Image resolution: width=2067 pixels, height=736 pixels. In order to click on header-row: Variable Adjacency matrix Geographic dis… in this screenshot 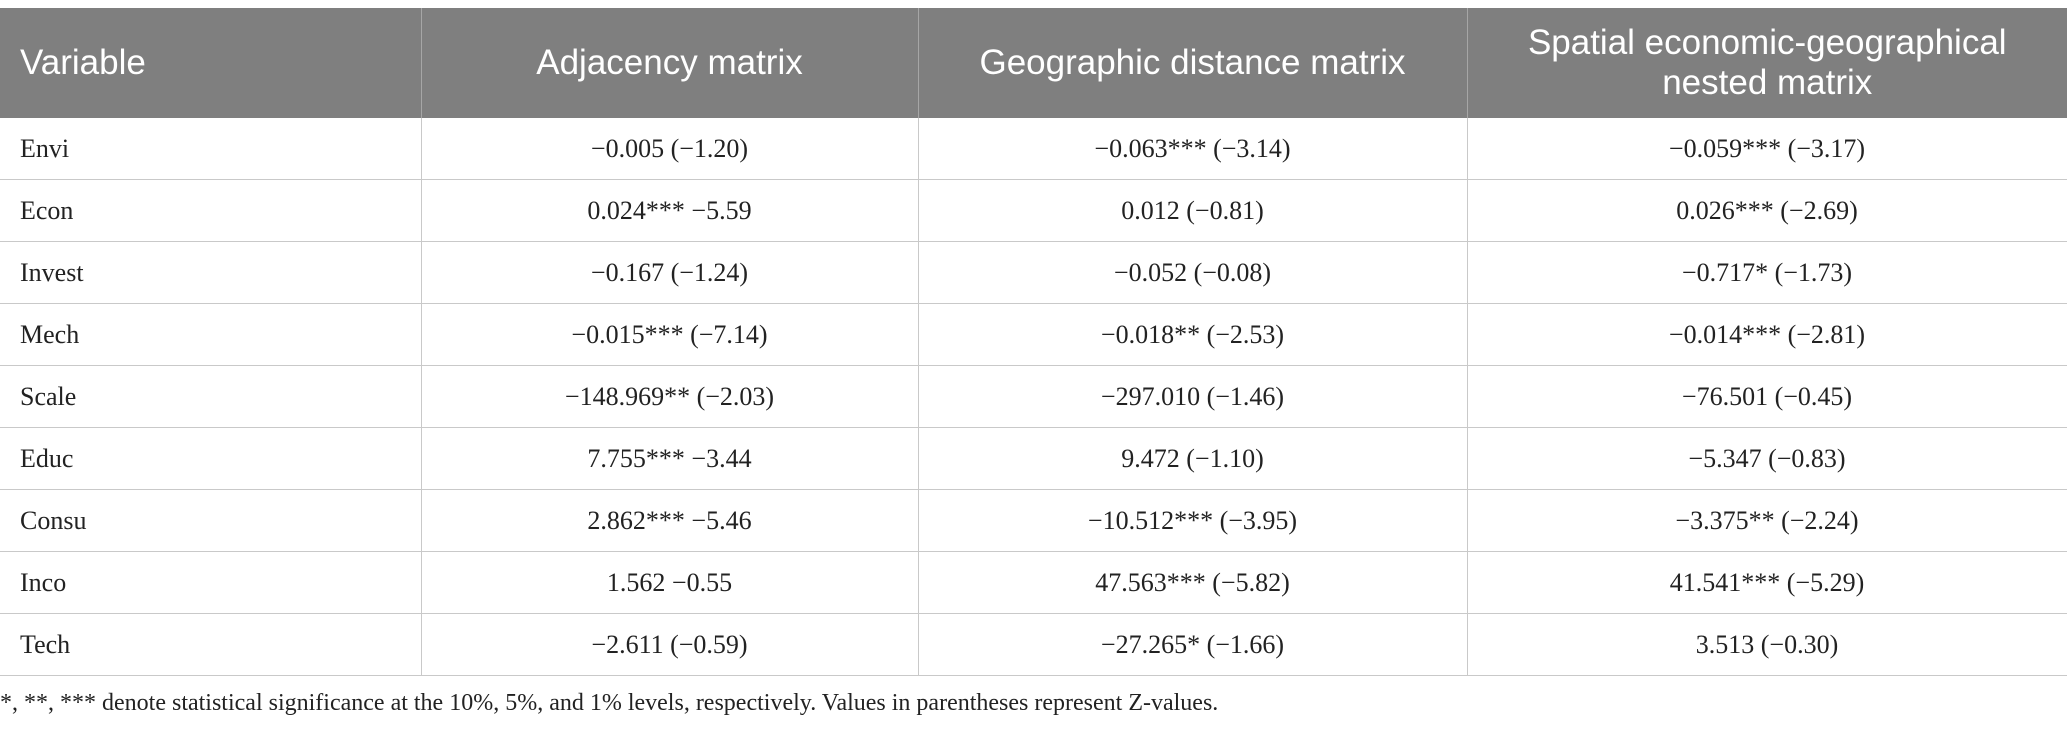, I will do `click(1033, 63)`.